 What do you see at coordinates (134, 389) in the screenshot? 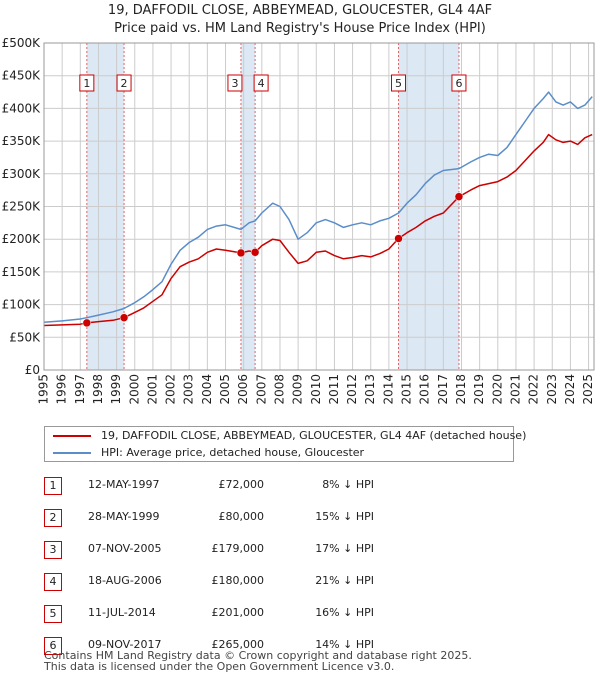
I see `x-tick-label: 2000` at bounding box center [134, 389].